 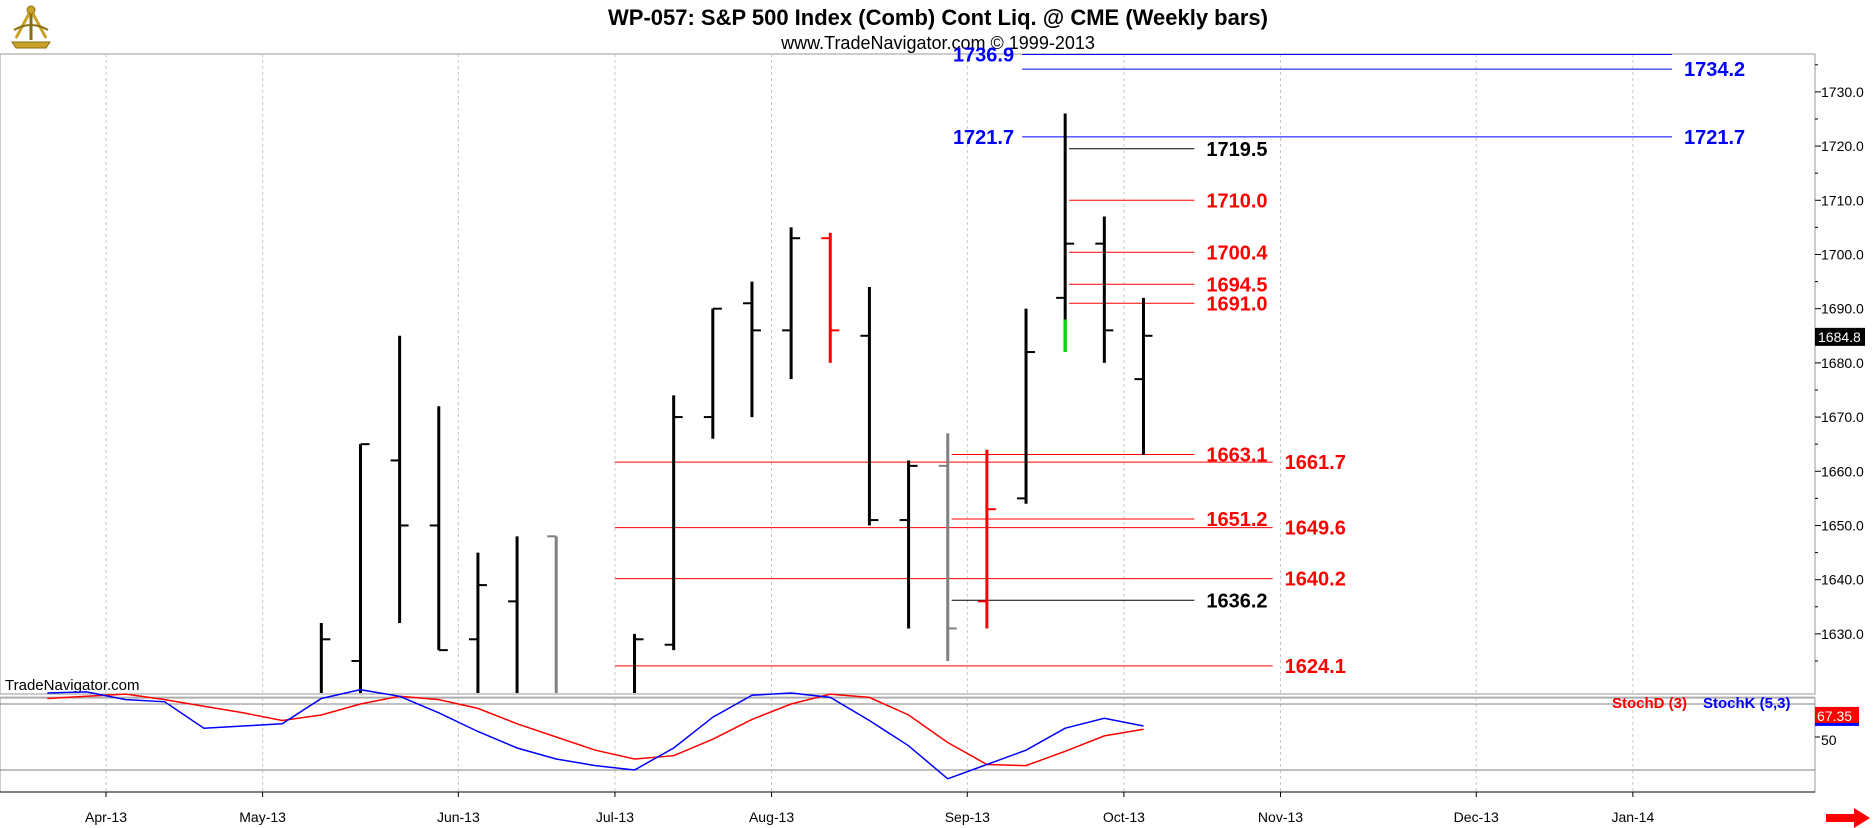 I want to click on level-label: 1691.0, so click(x=1236, y=304).